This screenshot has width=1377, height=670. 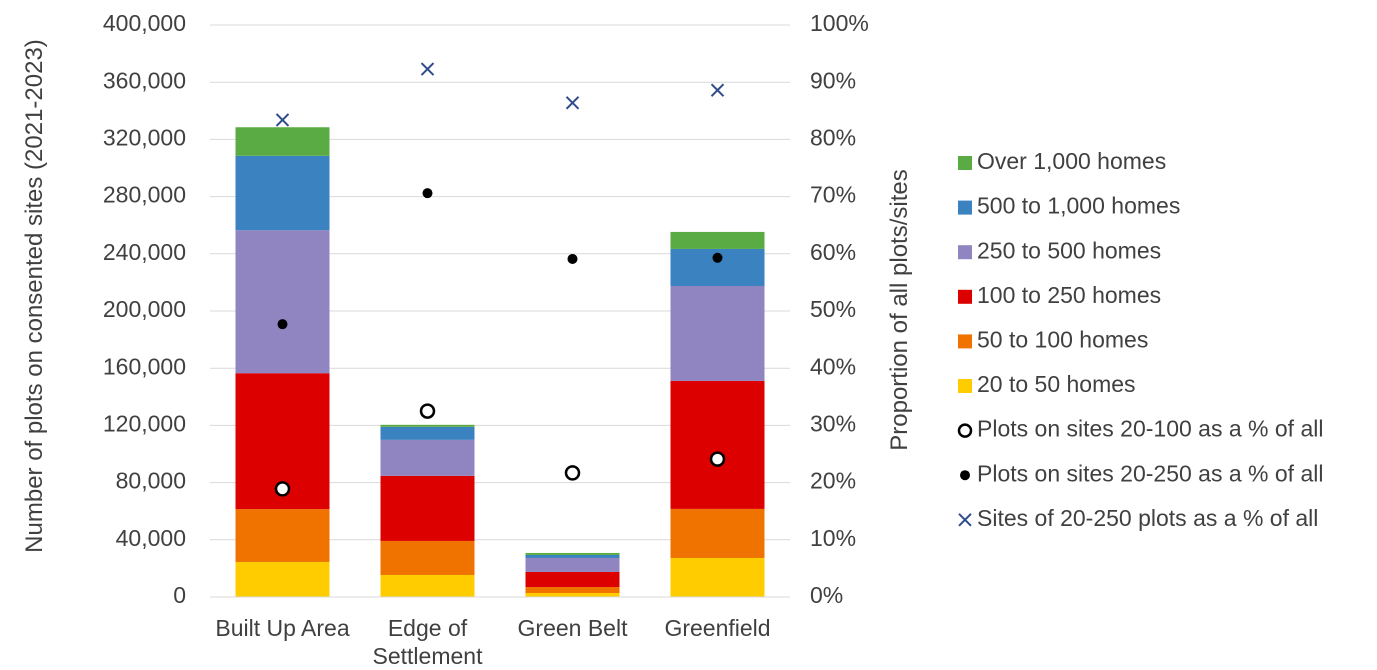 I want to click on y2-tick-label: 20%, so click(x=833, y=481).